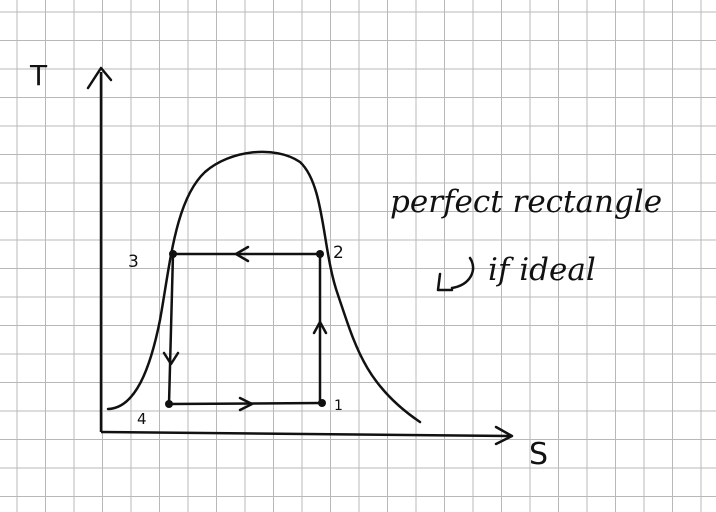 The image size is (716, 512). What do you see at coordinates (338, 253) in the screenshot?
I see `state-point-2-label: 2` at bounding box center [338, 253].